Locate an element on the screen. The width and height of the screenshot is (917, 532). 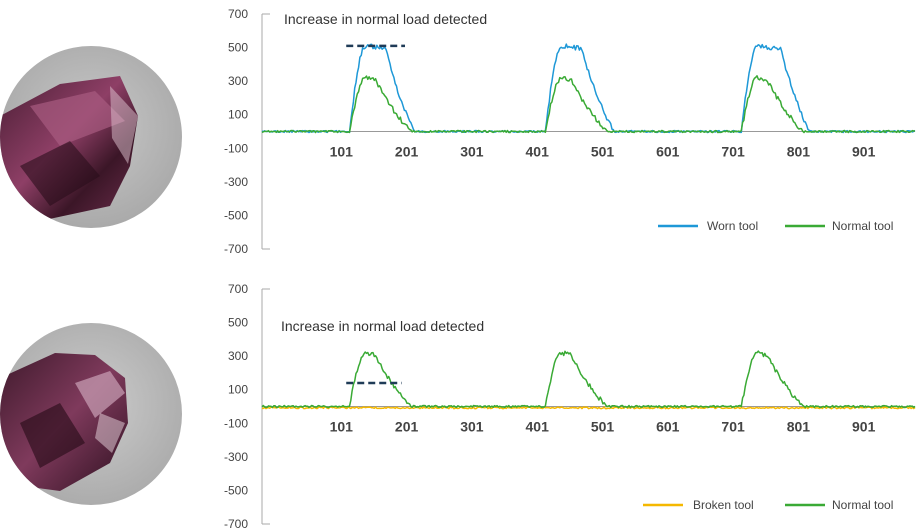
worn-drill-bit-photo-icon is located at coordinates (91, 137).